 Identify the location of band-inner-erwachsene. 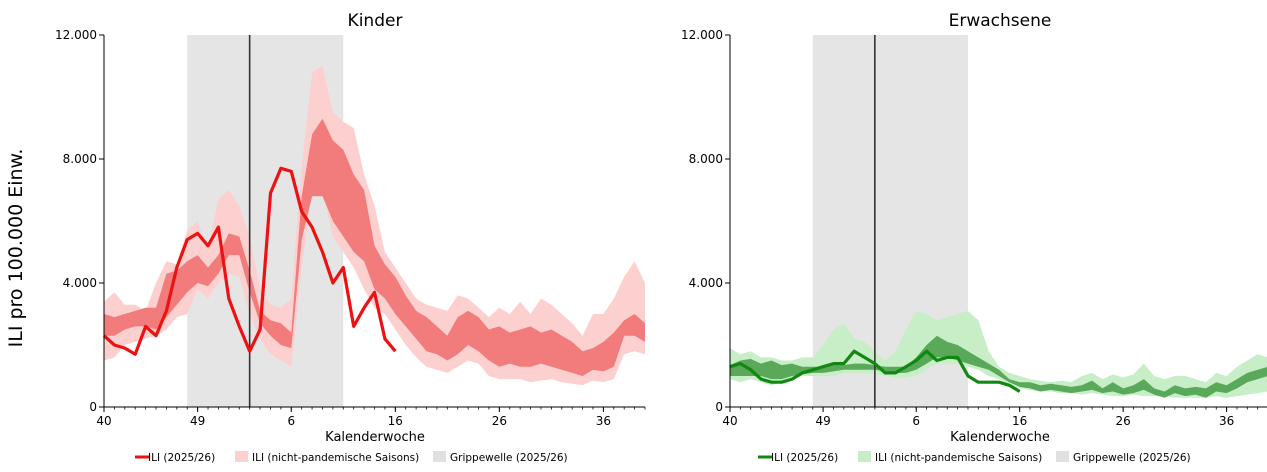
(998, 366).